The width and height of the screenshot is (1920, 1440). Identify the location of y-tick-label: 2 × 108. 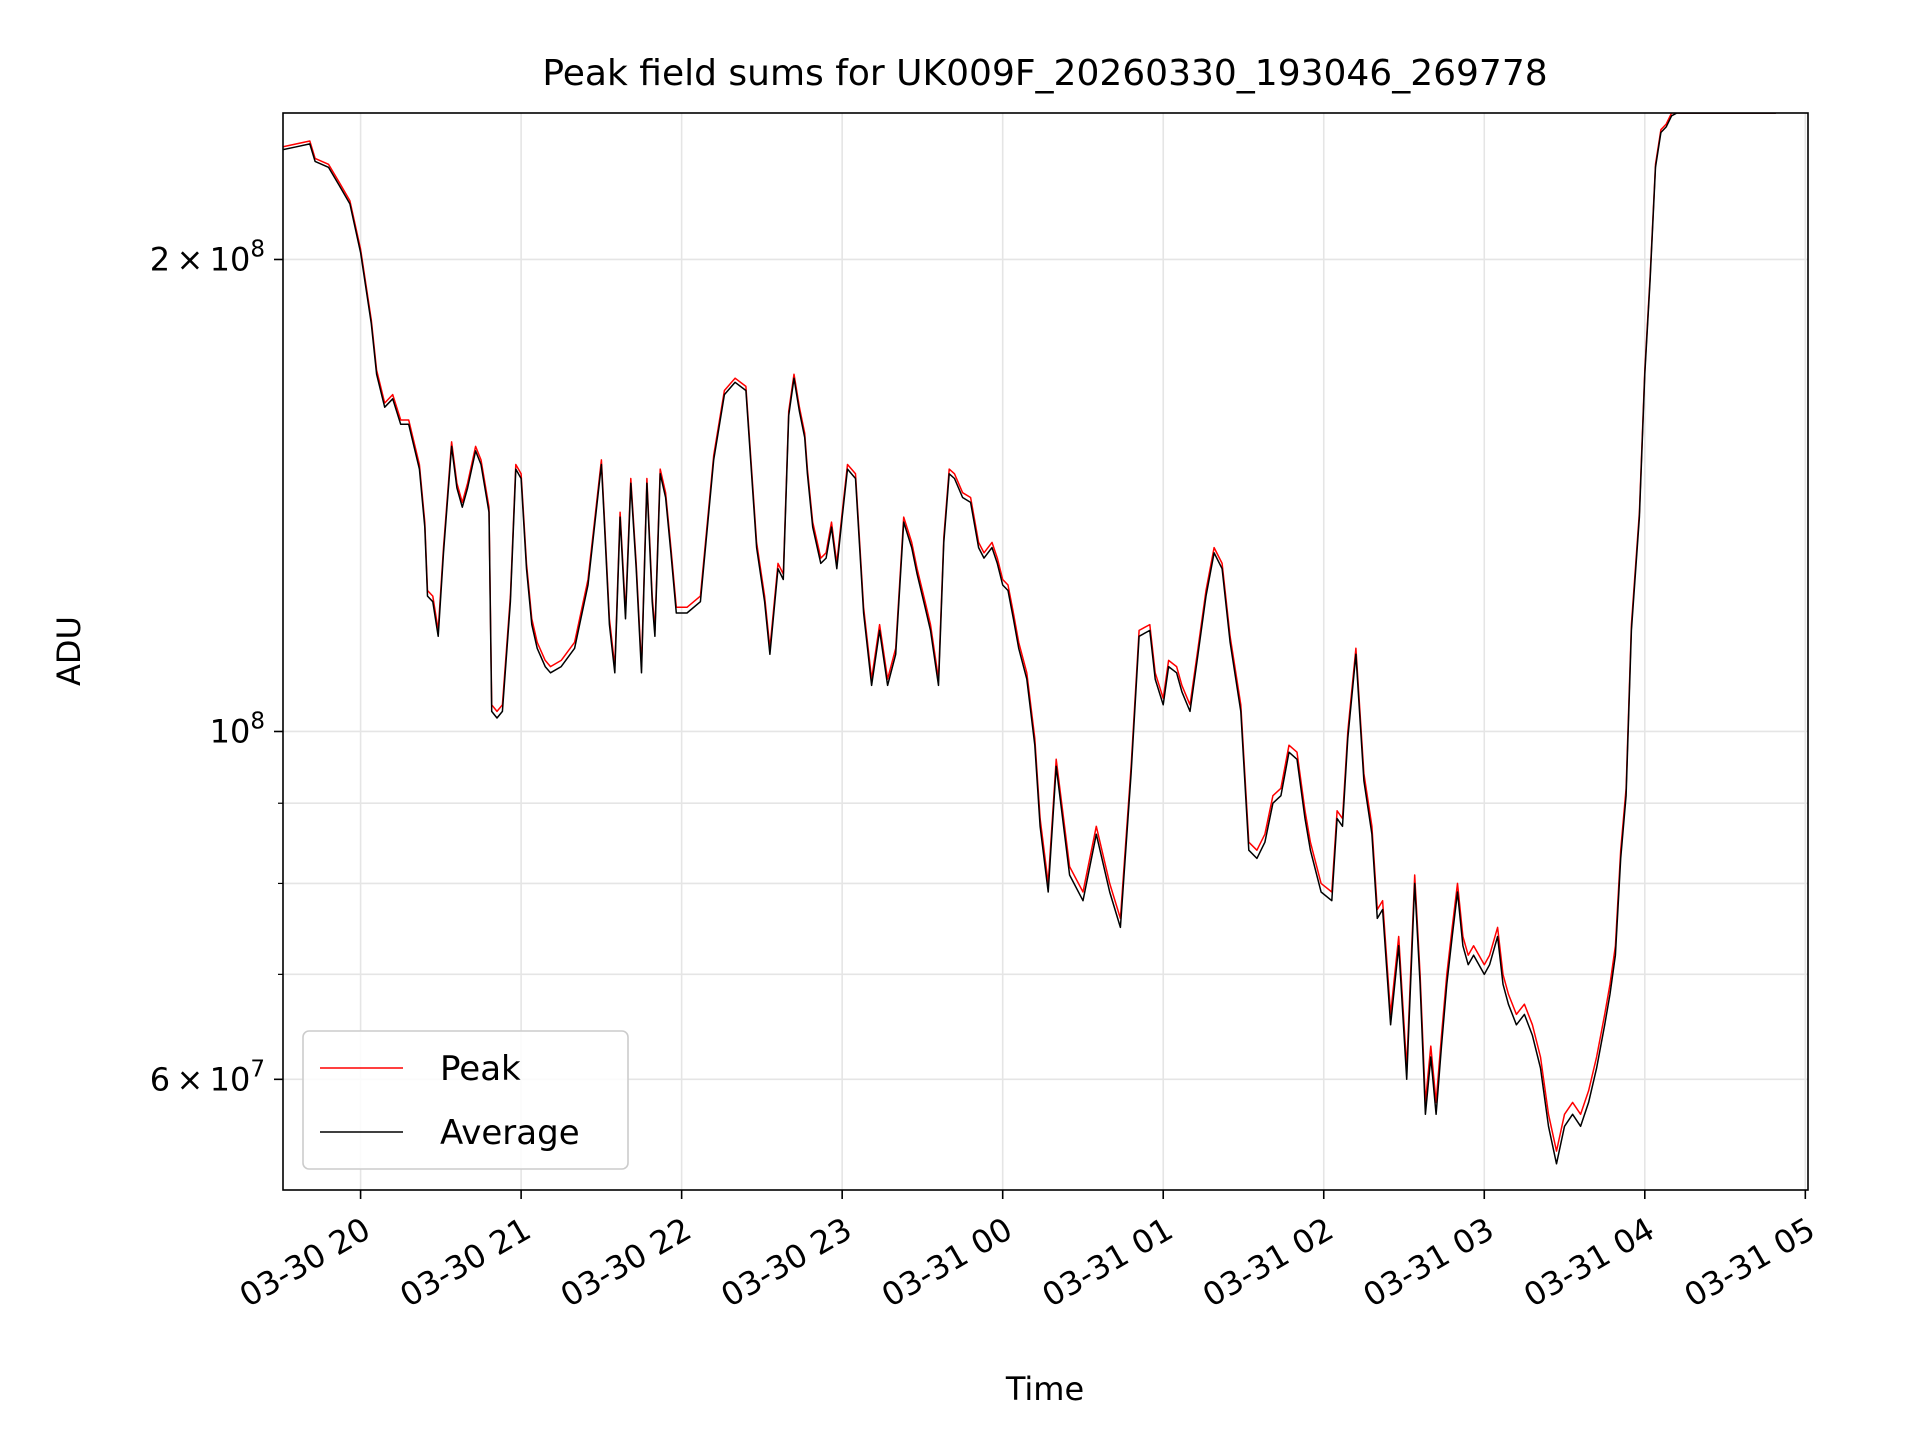
(207, 257).